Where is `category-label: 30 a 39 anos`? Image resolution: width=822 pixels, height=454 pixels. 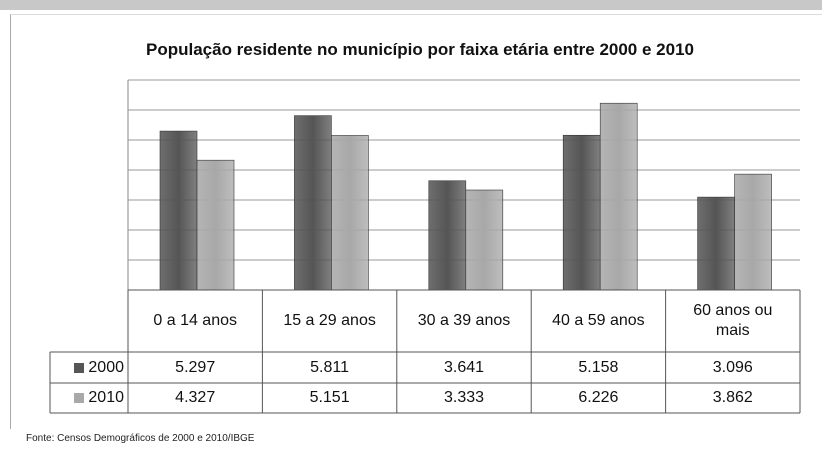 category-label: 30 a 39 anos is located at coordinates (464, 320).